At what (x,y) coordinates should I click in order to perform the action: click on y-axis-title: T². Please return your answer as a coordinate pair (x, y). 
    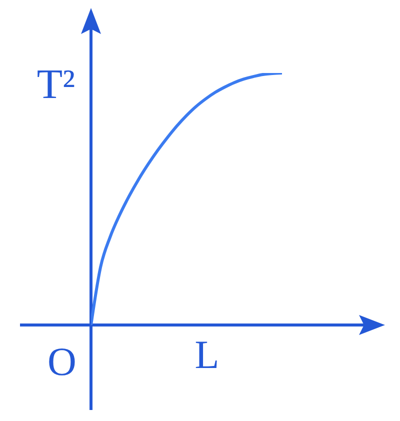
    Looking at the image, I should click on (56, 85).